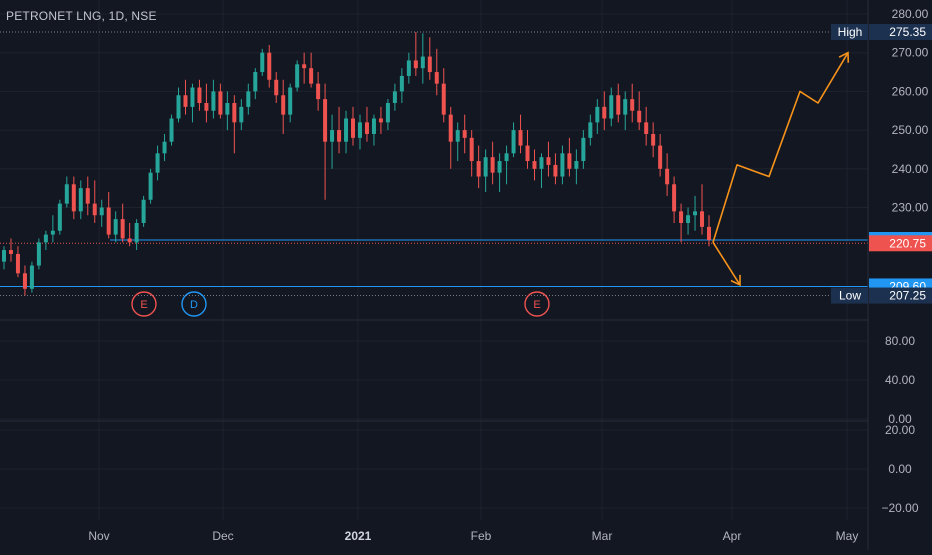 This screenshot has width=932, height=555. I want to click on indicator1-tick: 40.00, so click(900, 380).